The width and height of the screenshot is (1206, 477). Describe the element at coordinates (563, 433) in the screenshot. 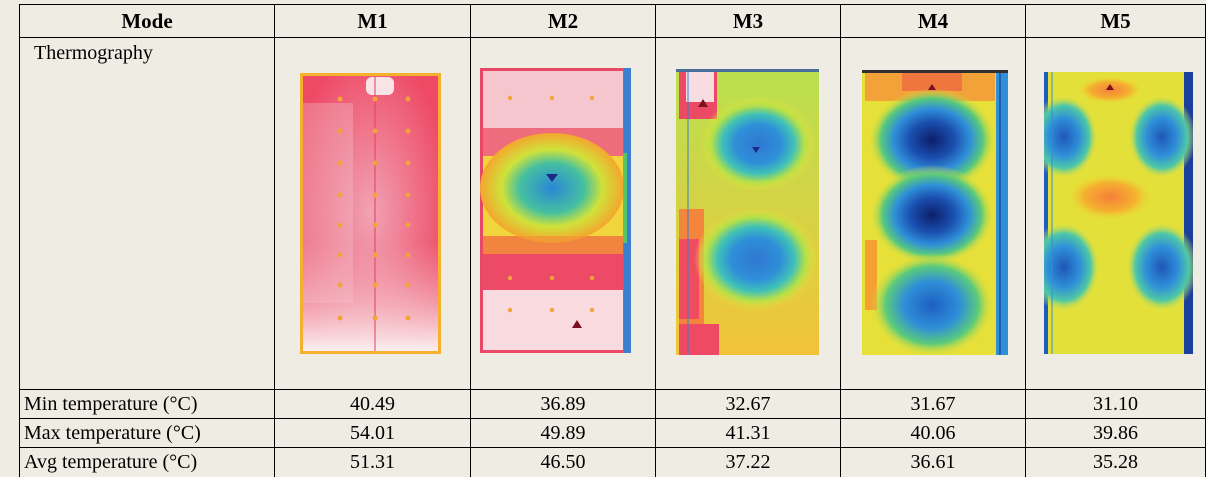

I see `max-m2: 49.89` at that location.